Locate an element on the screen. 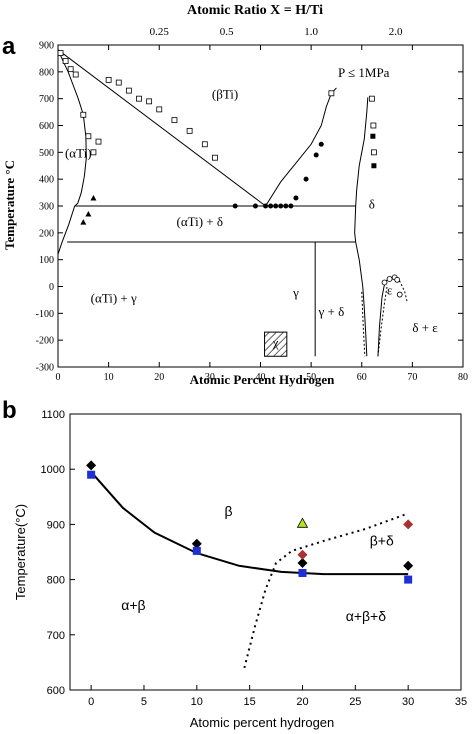 The image size is (474, 734). y-axis-title-b: Temperature(°C) is located at coordinates (20, 552).